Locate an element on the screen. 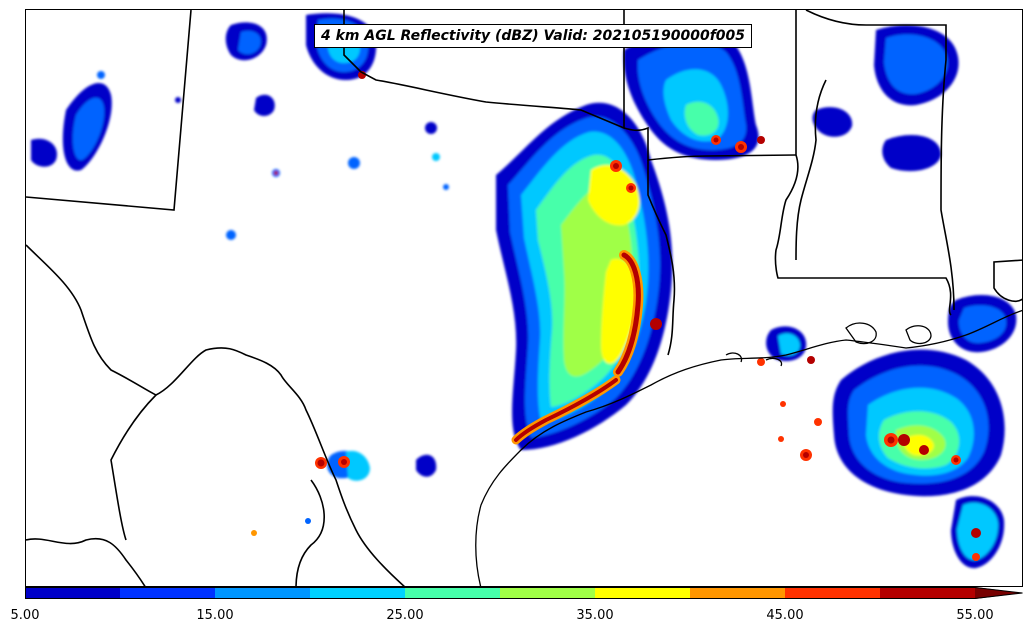  colorbar-extend-arrow is located at coordinates (999, 593).